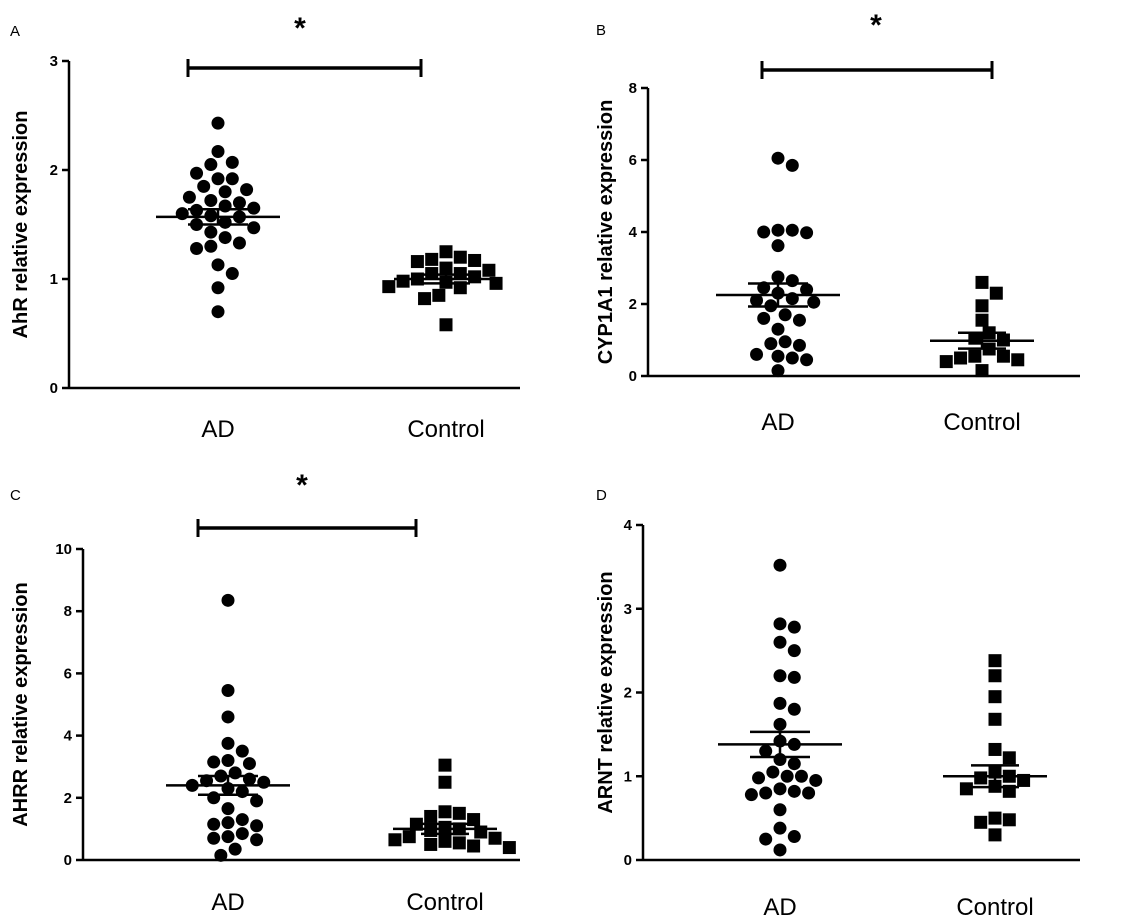  I want to click on y-axis-title: AhR relative expression, so click(21, 225).